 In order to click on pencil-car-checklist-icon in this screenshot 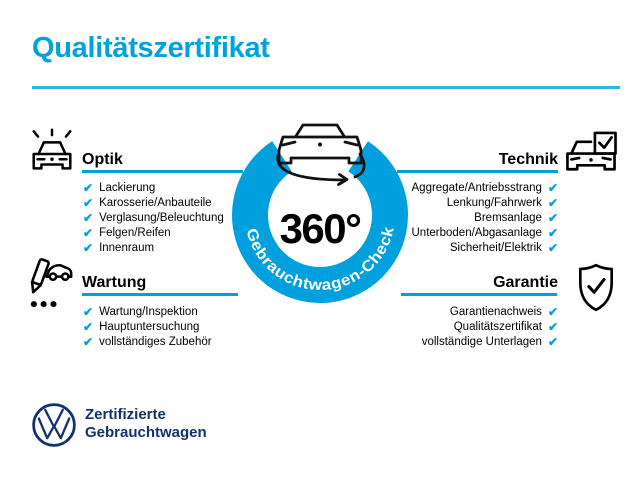, I will do `click(51, 283)`.